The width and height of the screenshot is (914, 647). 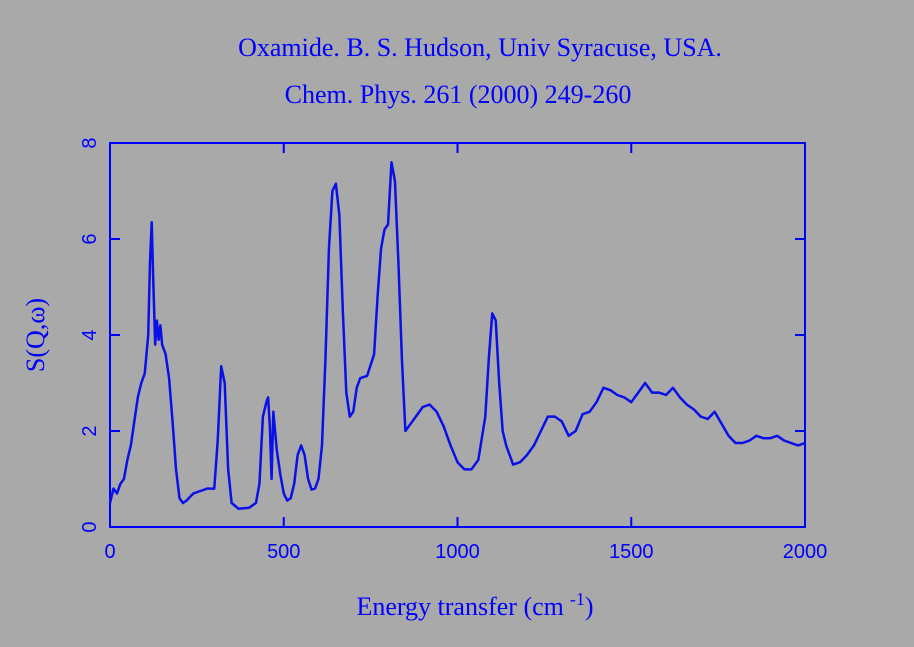 I want to click on x-tick-label: 2000, so click(x=805, y=552).